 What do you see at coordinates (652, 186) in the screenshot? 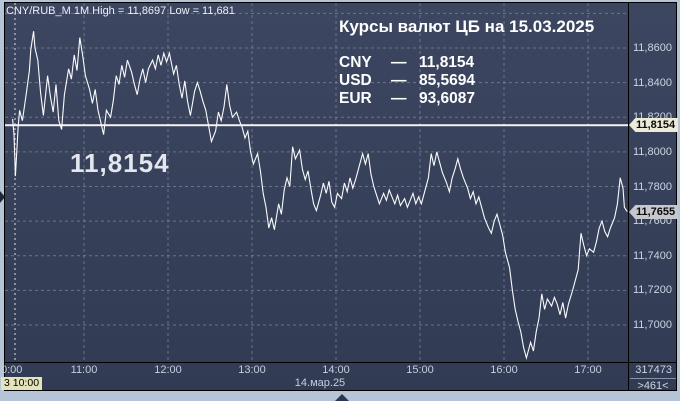
I see `price-tick-label: 11,7800` at bounding box center [652, 186].